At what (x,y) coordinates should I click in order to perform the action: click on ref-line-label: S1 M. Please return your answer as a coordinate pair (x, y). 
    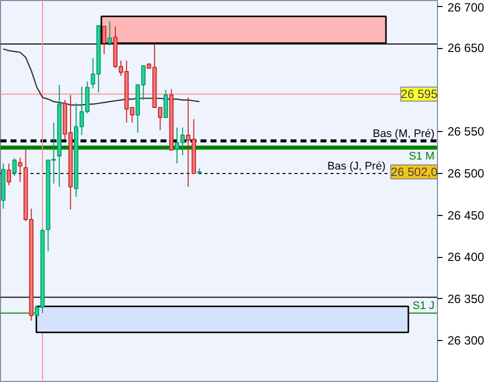
    Looking at the image, I should click on (421, 156).